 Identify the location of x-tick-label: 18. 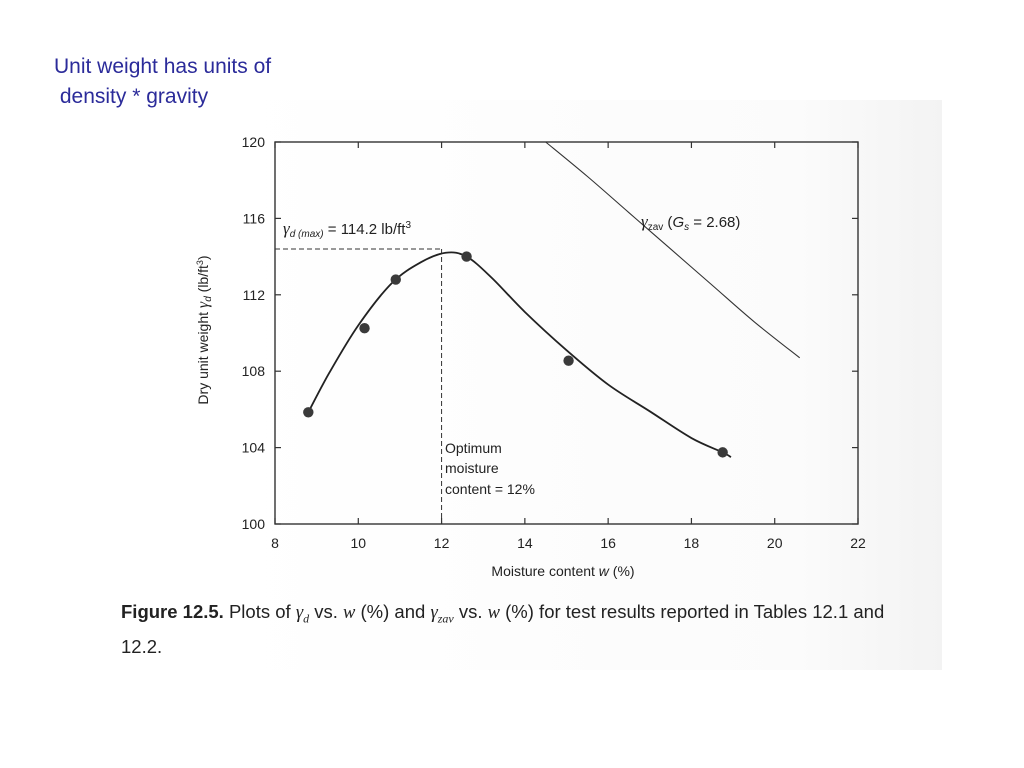
(692, 543).